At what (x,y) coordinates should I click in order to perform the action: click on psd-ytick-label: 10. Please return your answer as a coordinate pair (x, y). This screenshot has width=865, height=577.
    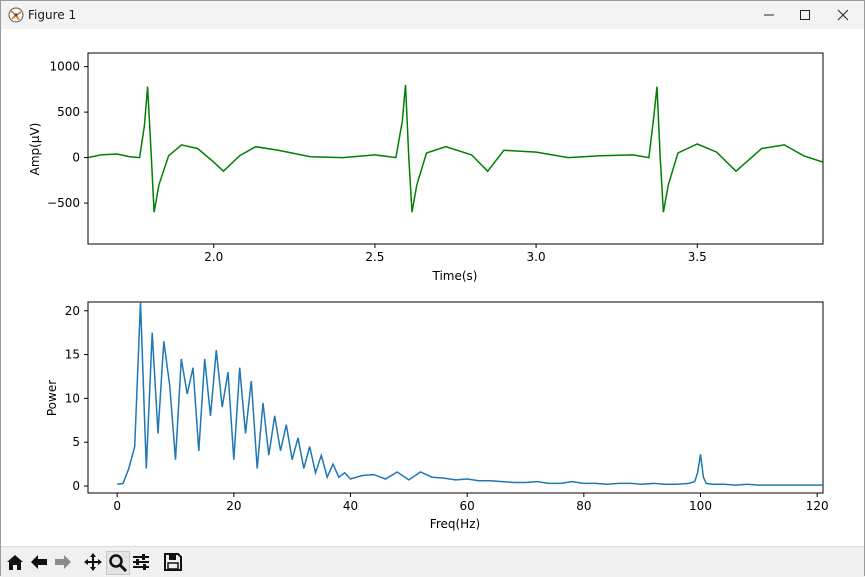
    Looking at the image, I should click on (72, 398).